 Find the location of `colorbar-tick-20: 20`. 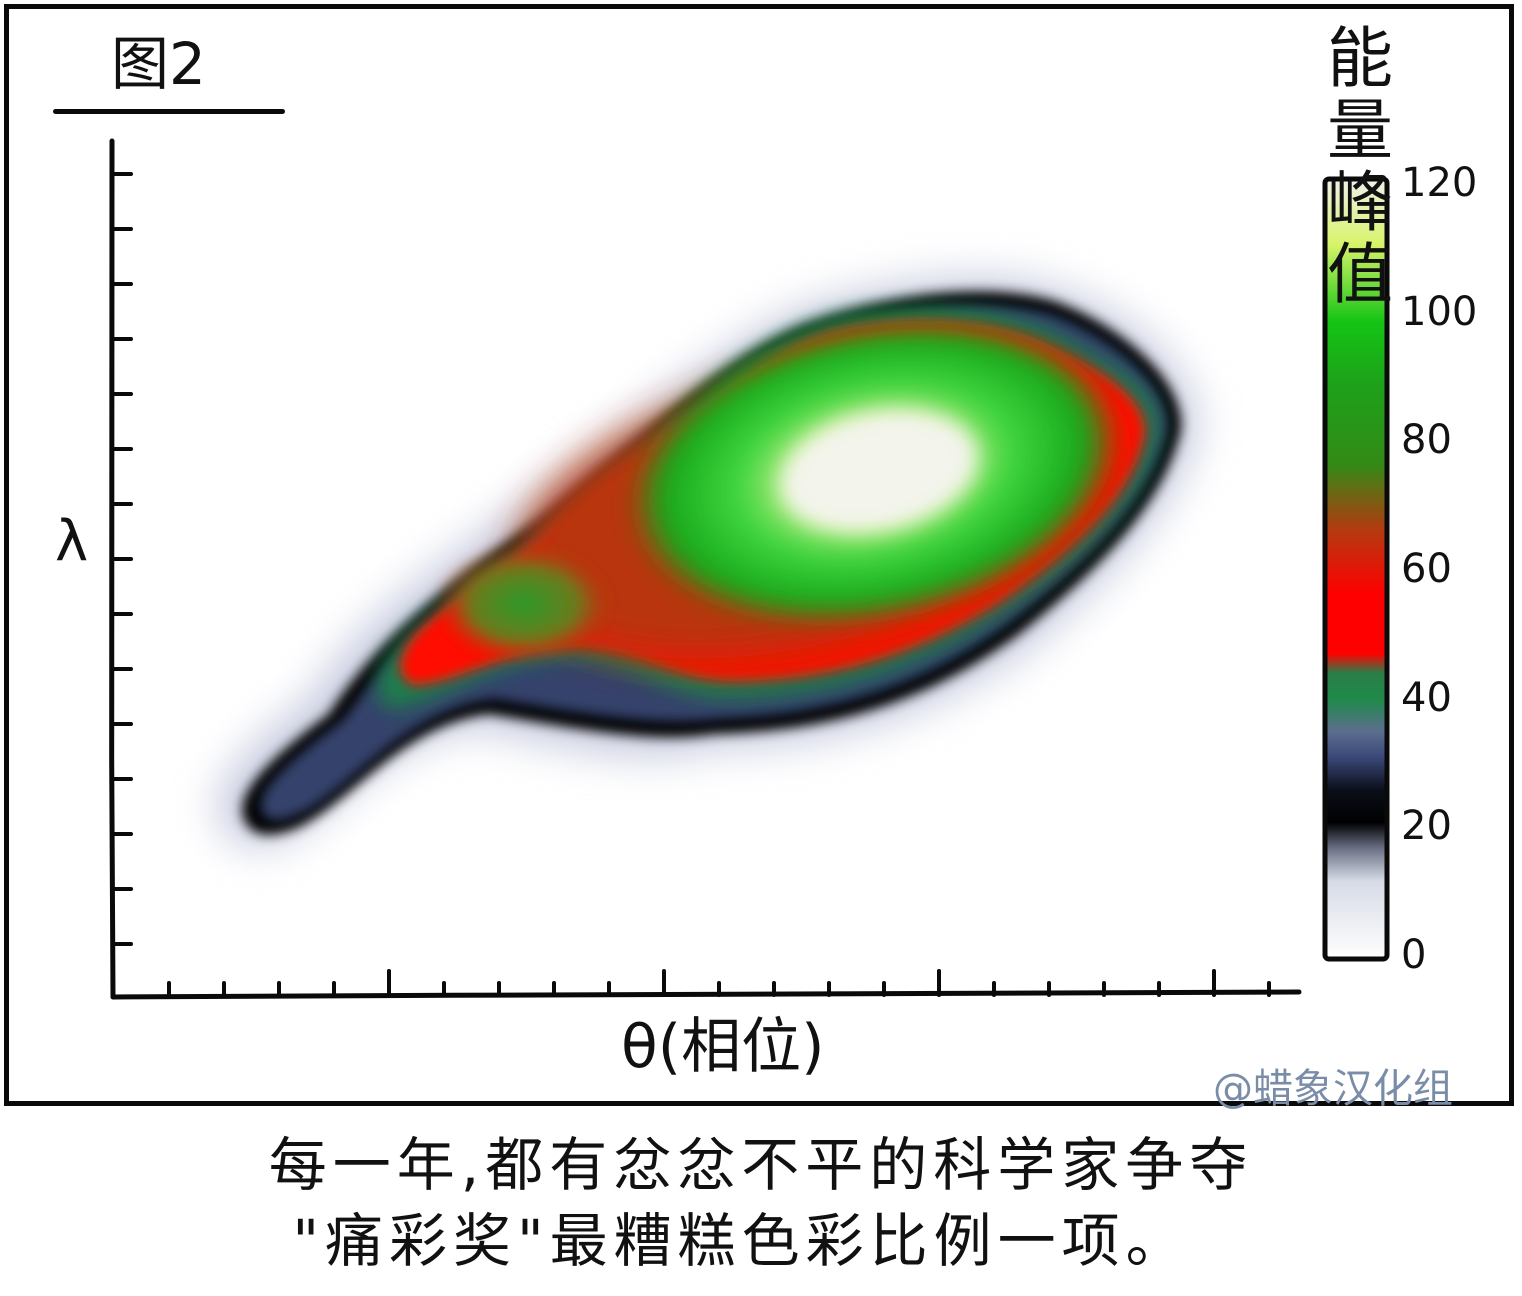

colorbar-tick-20: 20 is located at coordinates (1426, 826).